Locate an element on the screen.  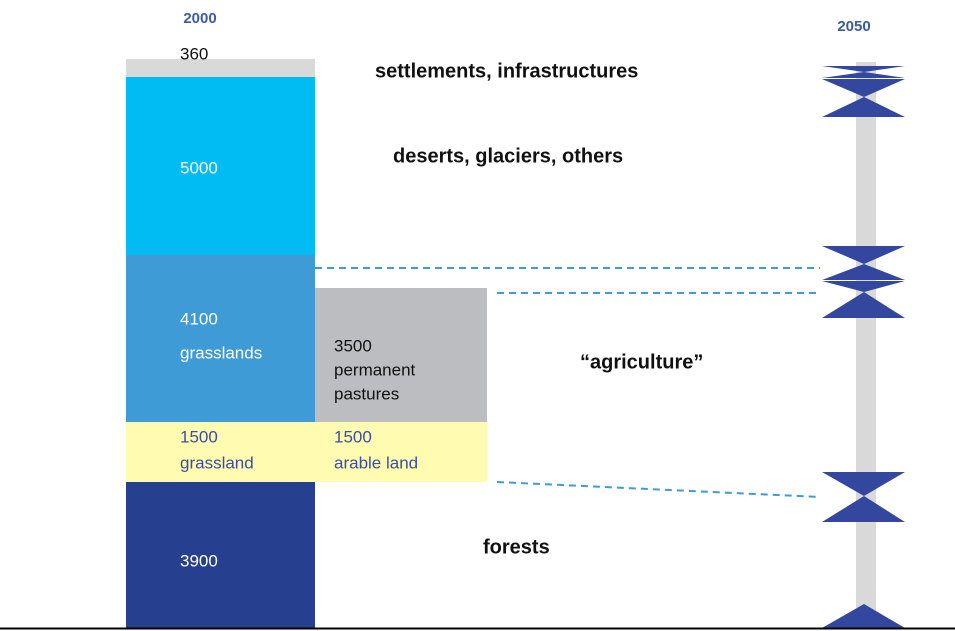
year-label: 2000 is located at coordinates (199, 18).